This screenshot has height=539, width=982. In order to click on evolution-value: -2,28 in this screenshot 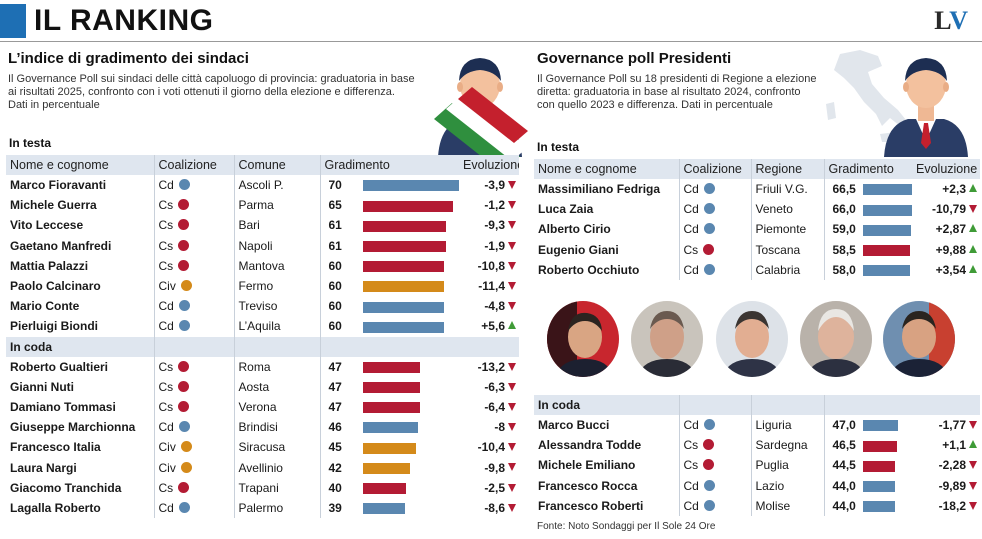, I will do `click(952, 465)`.